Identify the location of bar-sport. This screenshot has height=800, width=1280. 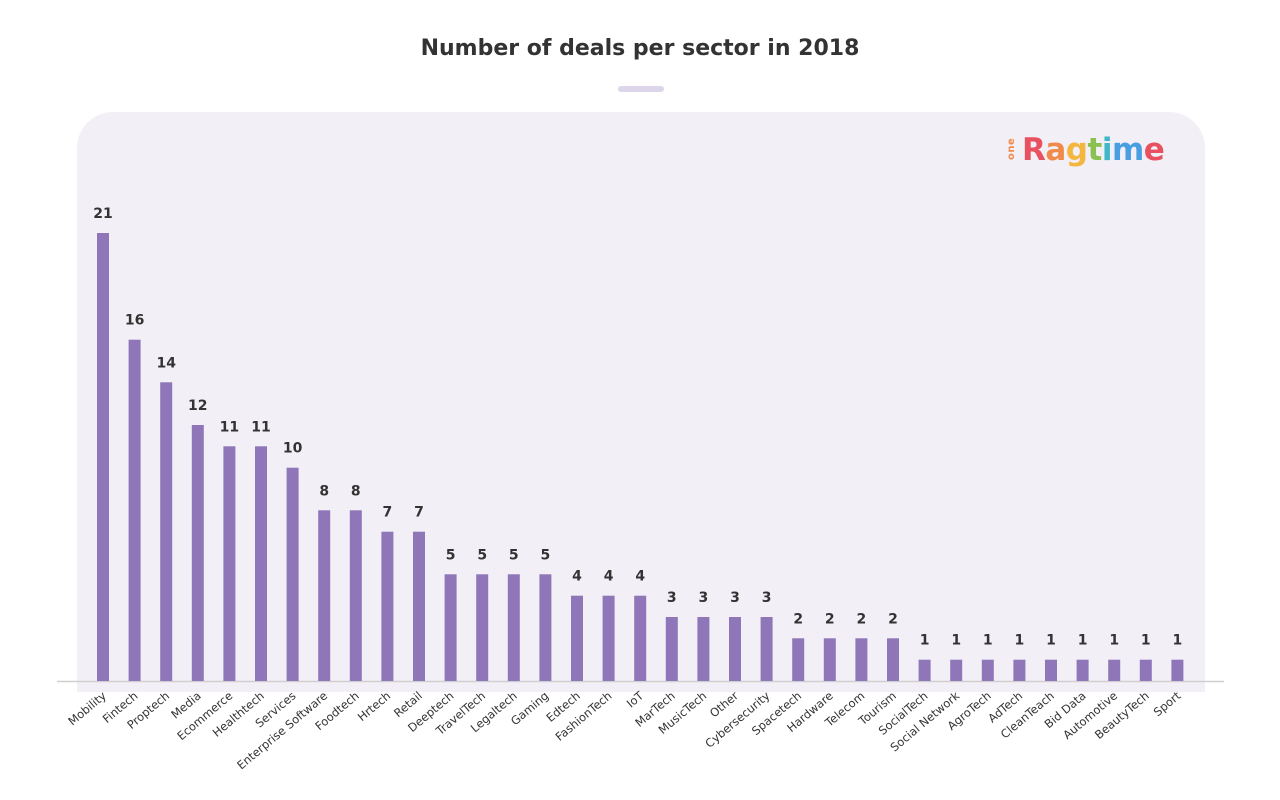
(1177, 670).